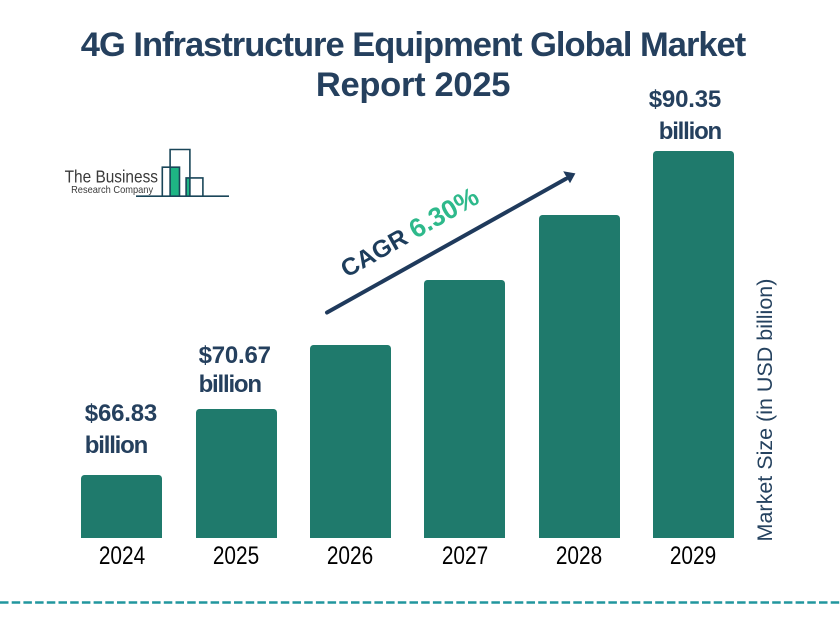 The width and height of the screenshot is (840, 630). What do you see at coordinates (112, 190) in the screenshot?
I see `svg-text: Research Company` at bounding box center [112, 190].